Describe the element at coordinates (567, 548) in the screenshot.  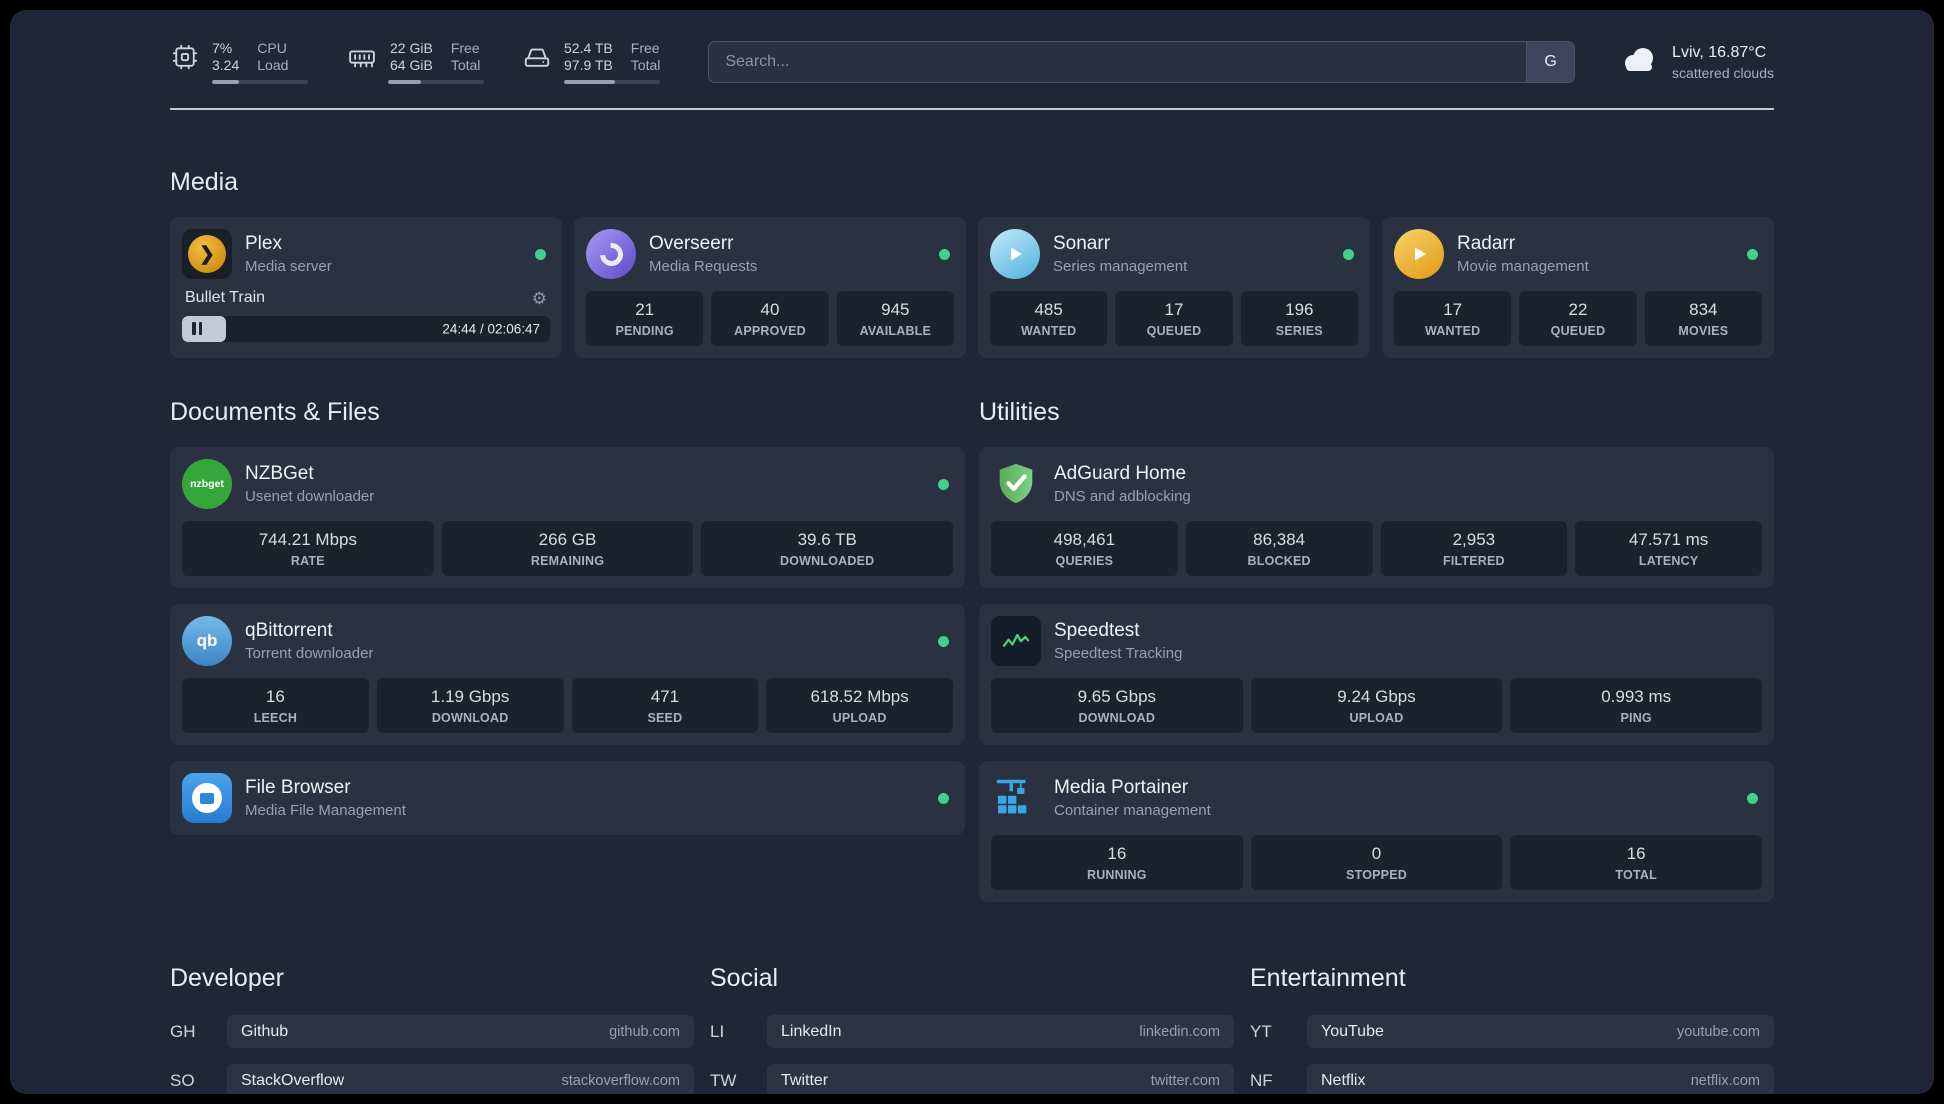
I see `nzbget-stat-remaining: 266 GB REMAINING` at that location.